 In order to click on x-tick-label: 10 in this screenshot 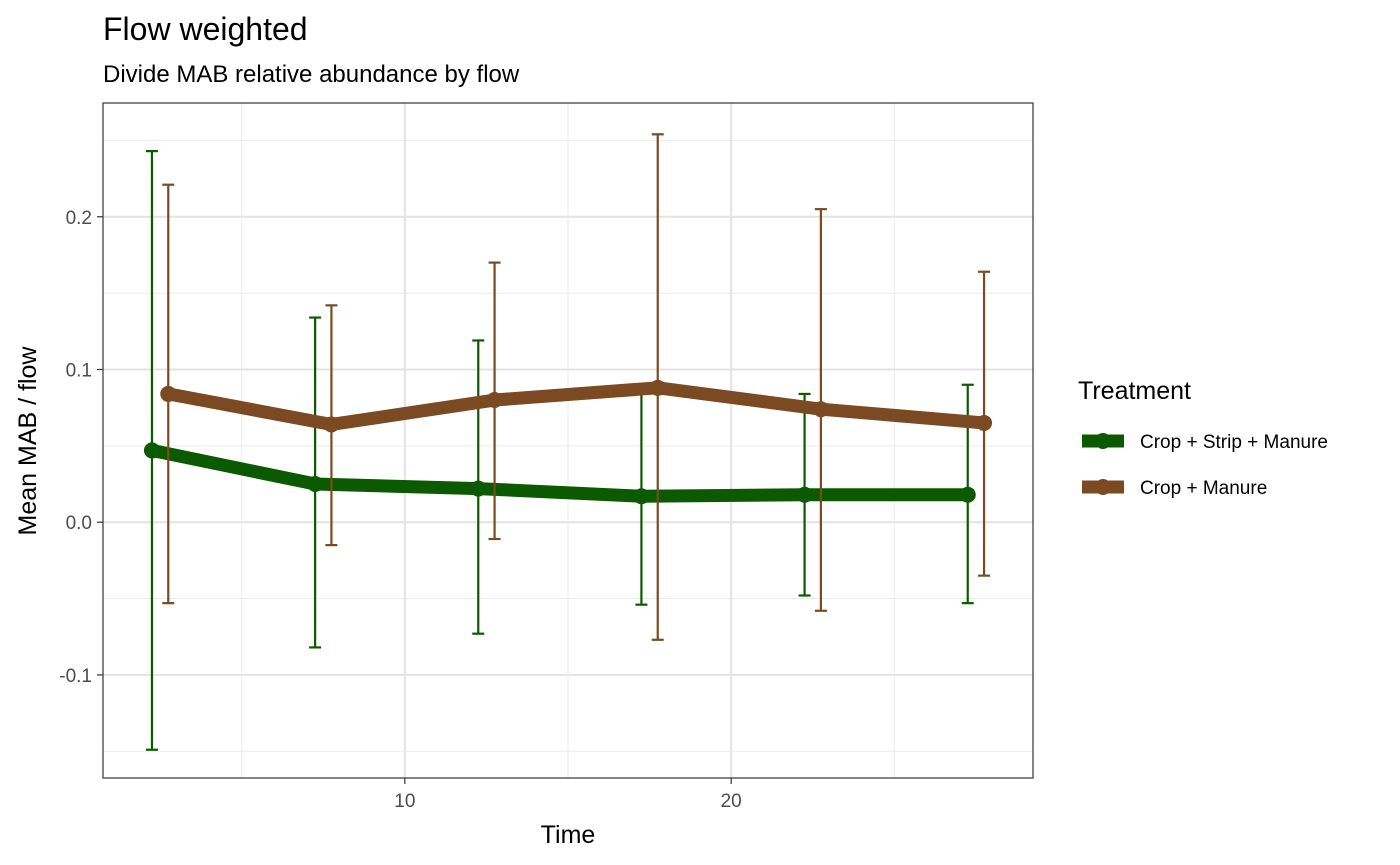, I will do `click(404, 801)`.